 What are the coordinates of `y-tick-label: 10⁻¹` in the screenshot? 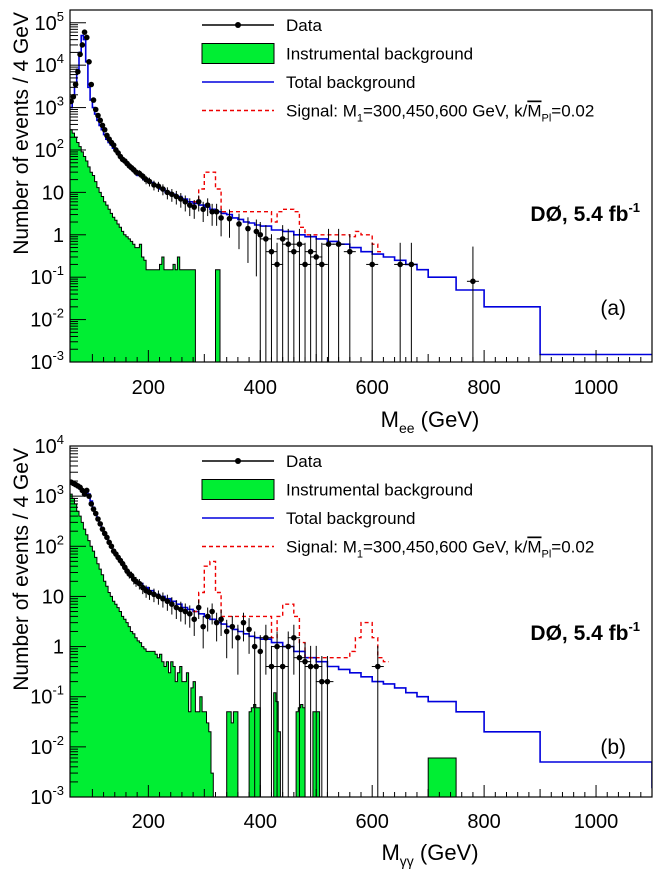 It's located at (47, 696).